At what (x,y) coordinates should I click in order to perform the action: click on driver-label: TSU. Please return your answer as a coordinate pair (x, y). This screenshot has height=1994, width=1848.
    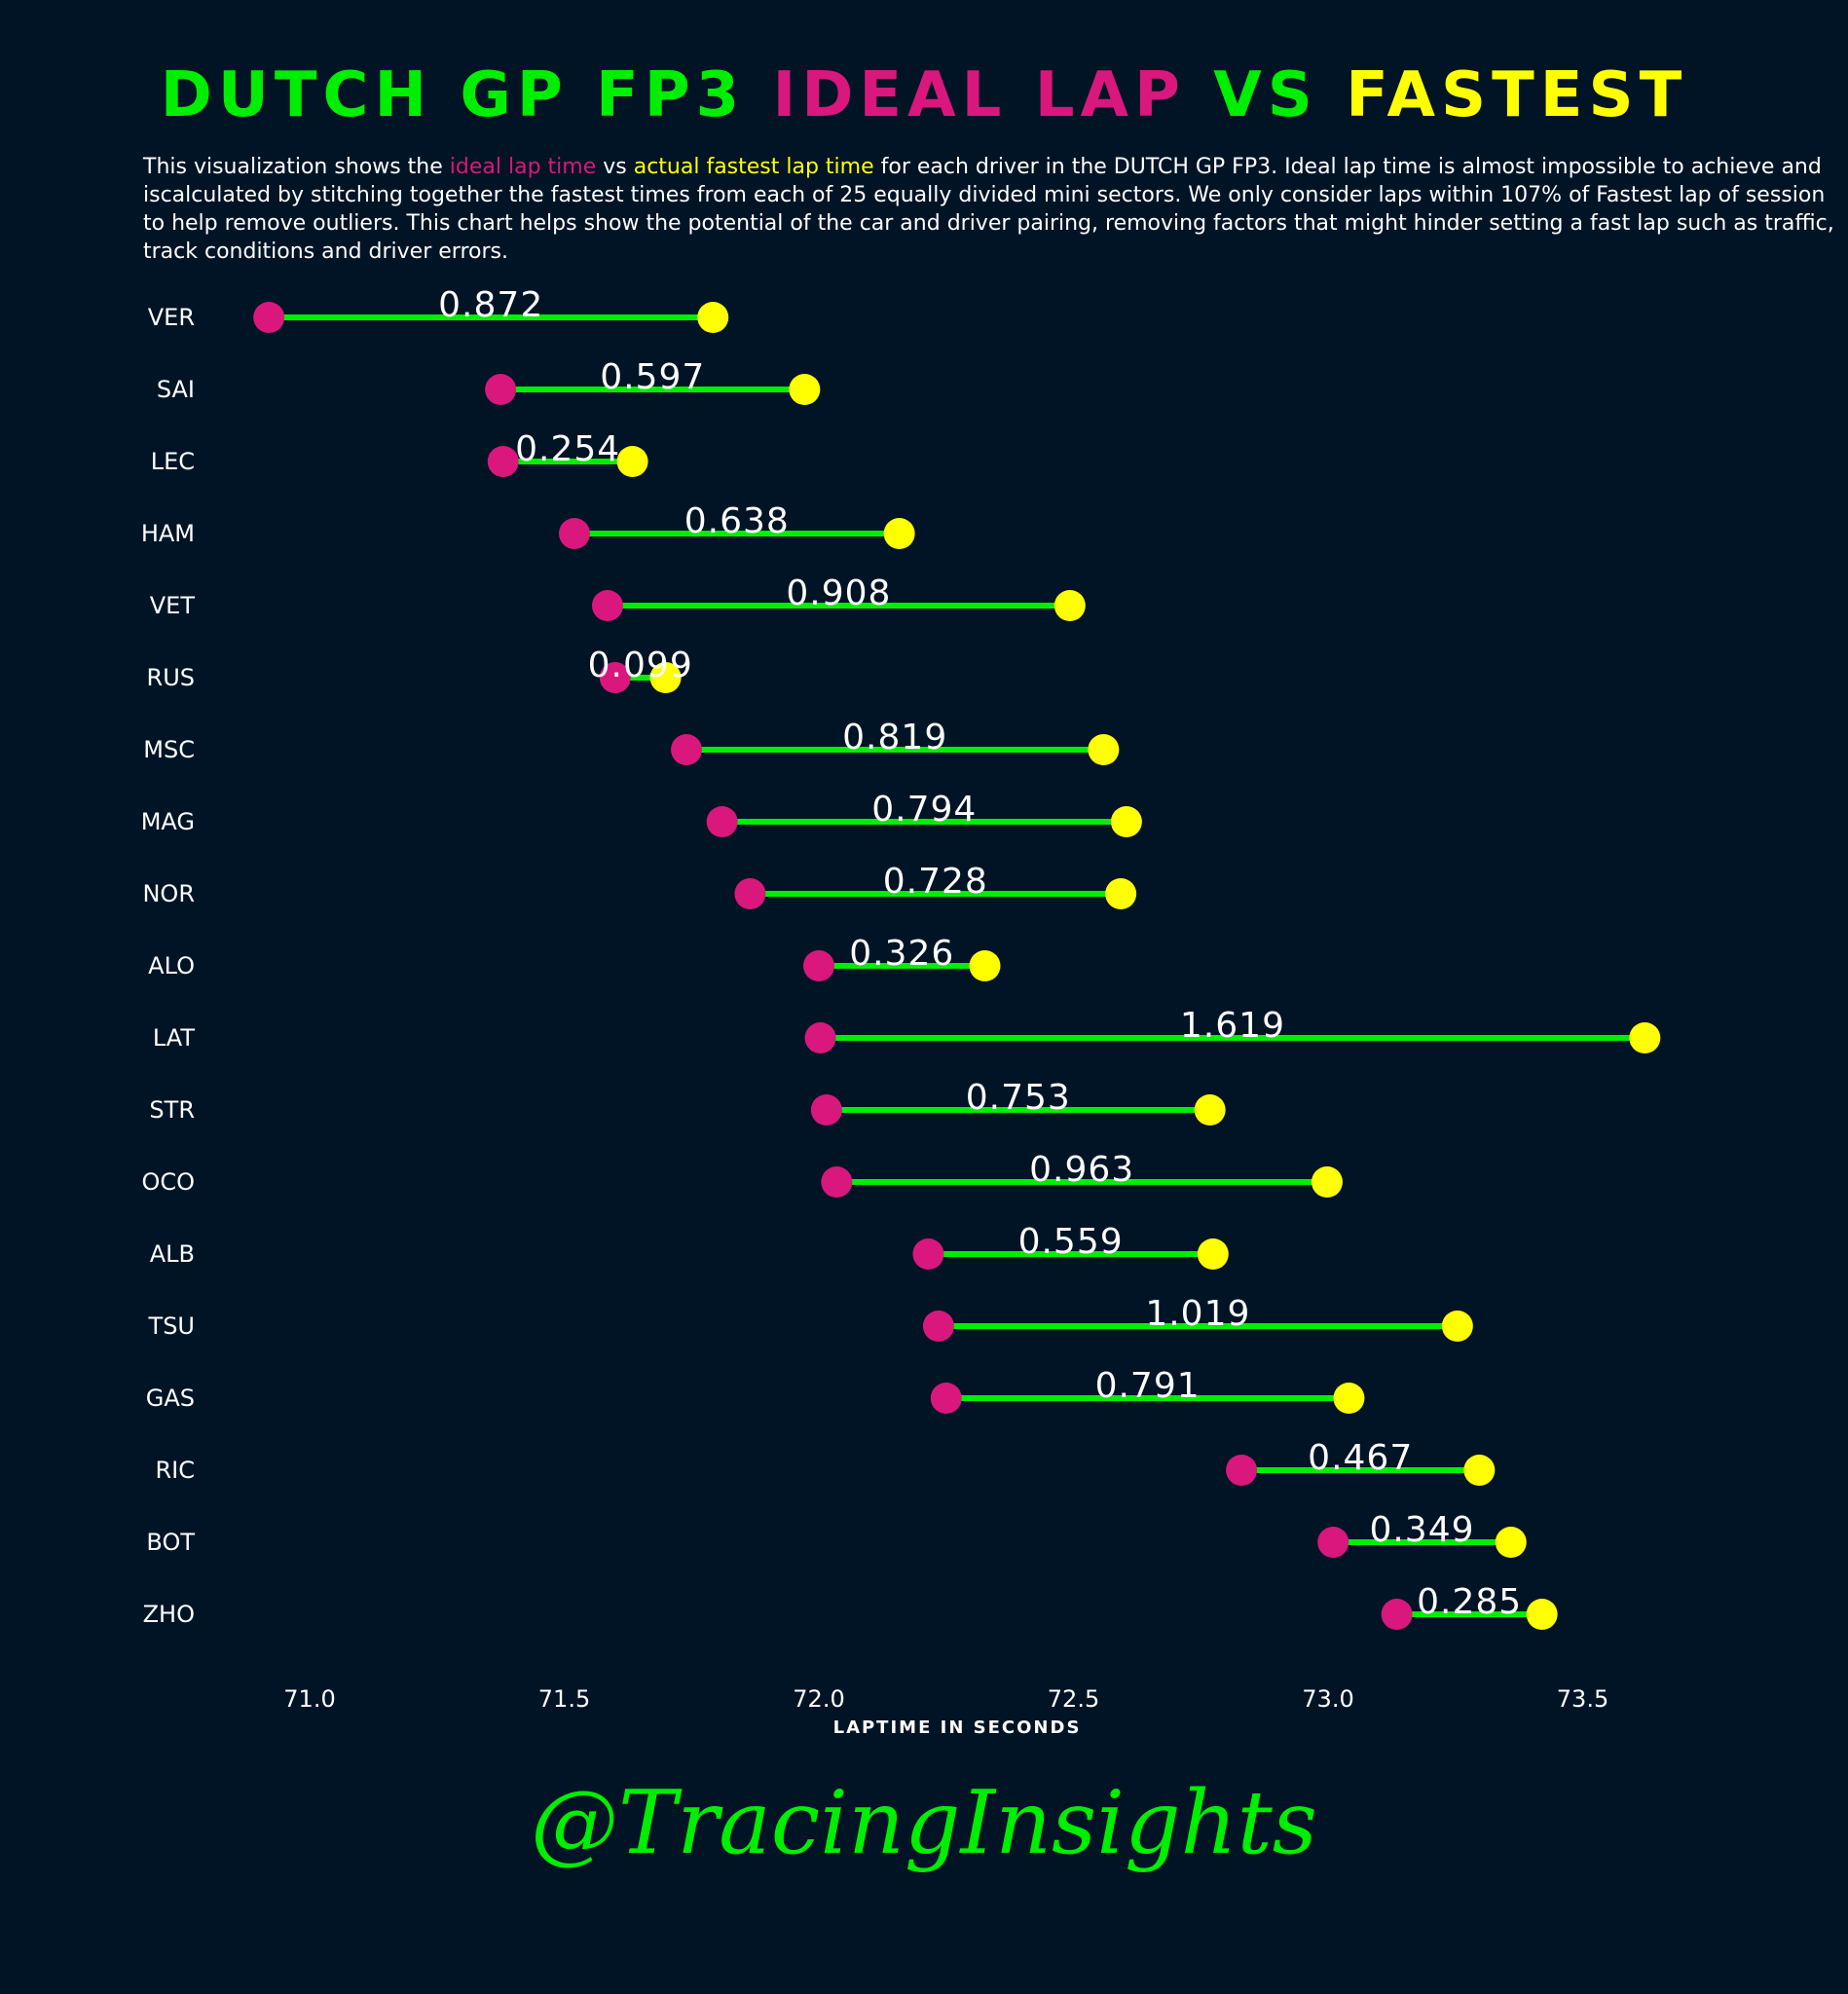
    Looking at the image, I should click on (171, 1326).